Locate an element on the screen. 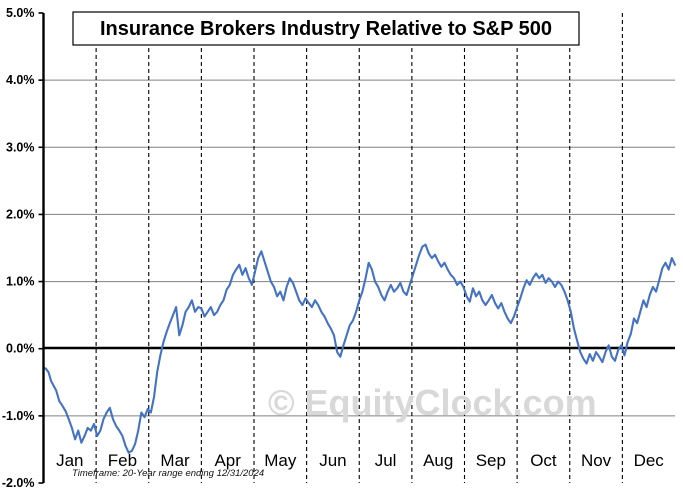  equityclock-watermark: © EquityClock.com is located at coordinates (432, 402).